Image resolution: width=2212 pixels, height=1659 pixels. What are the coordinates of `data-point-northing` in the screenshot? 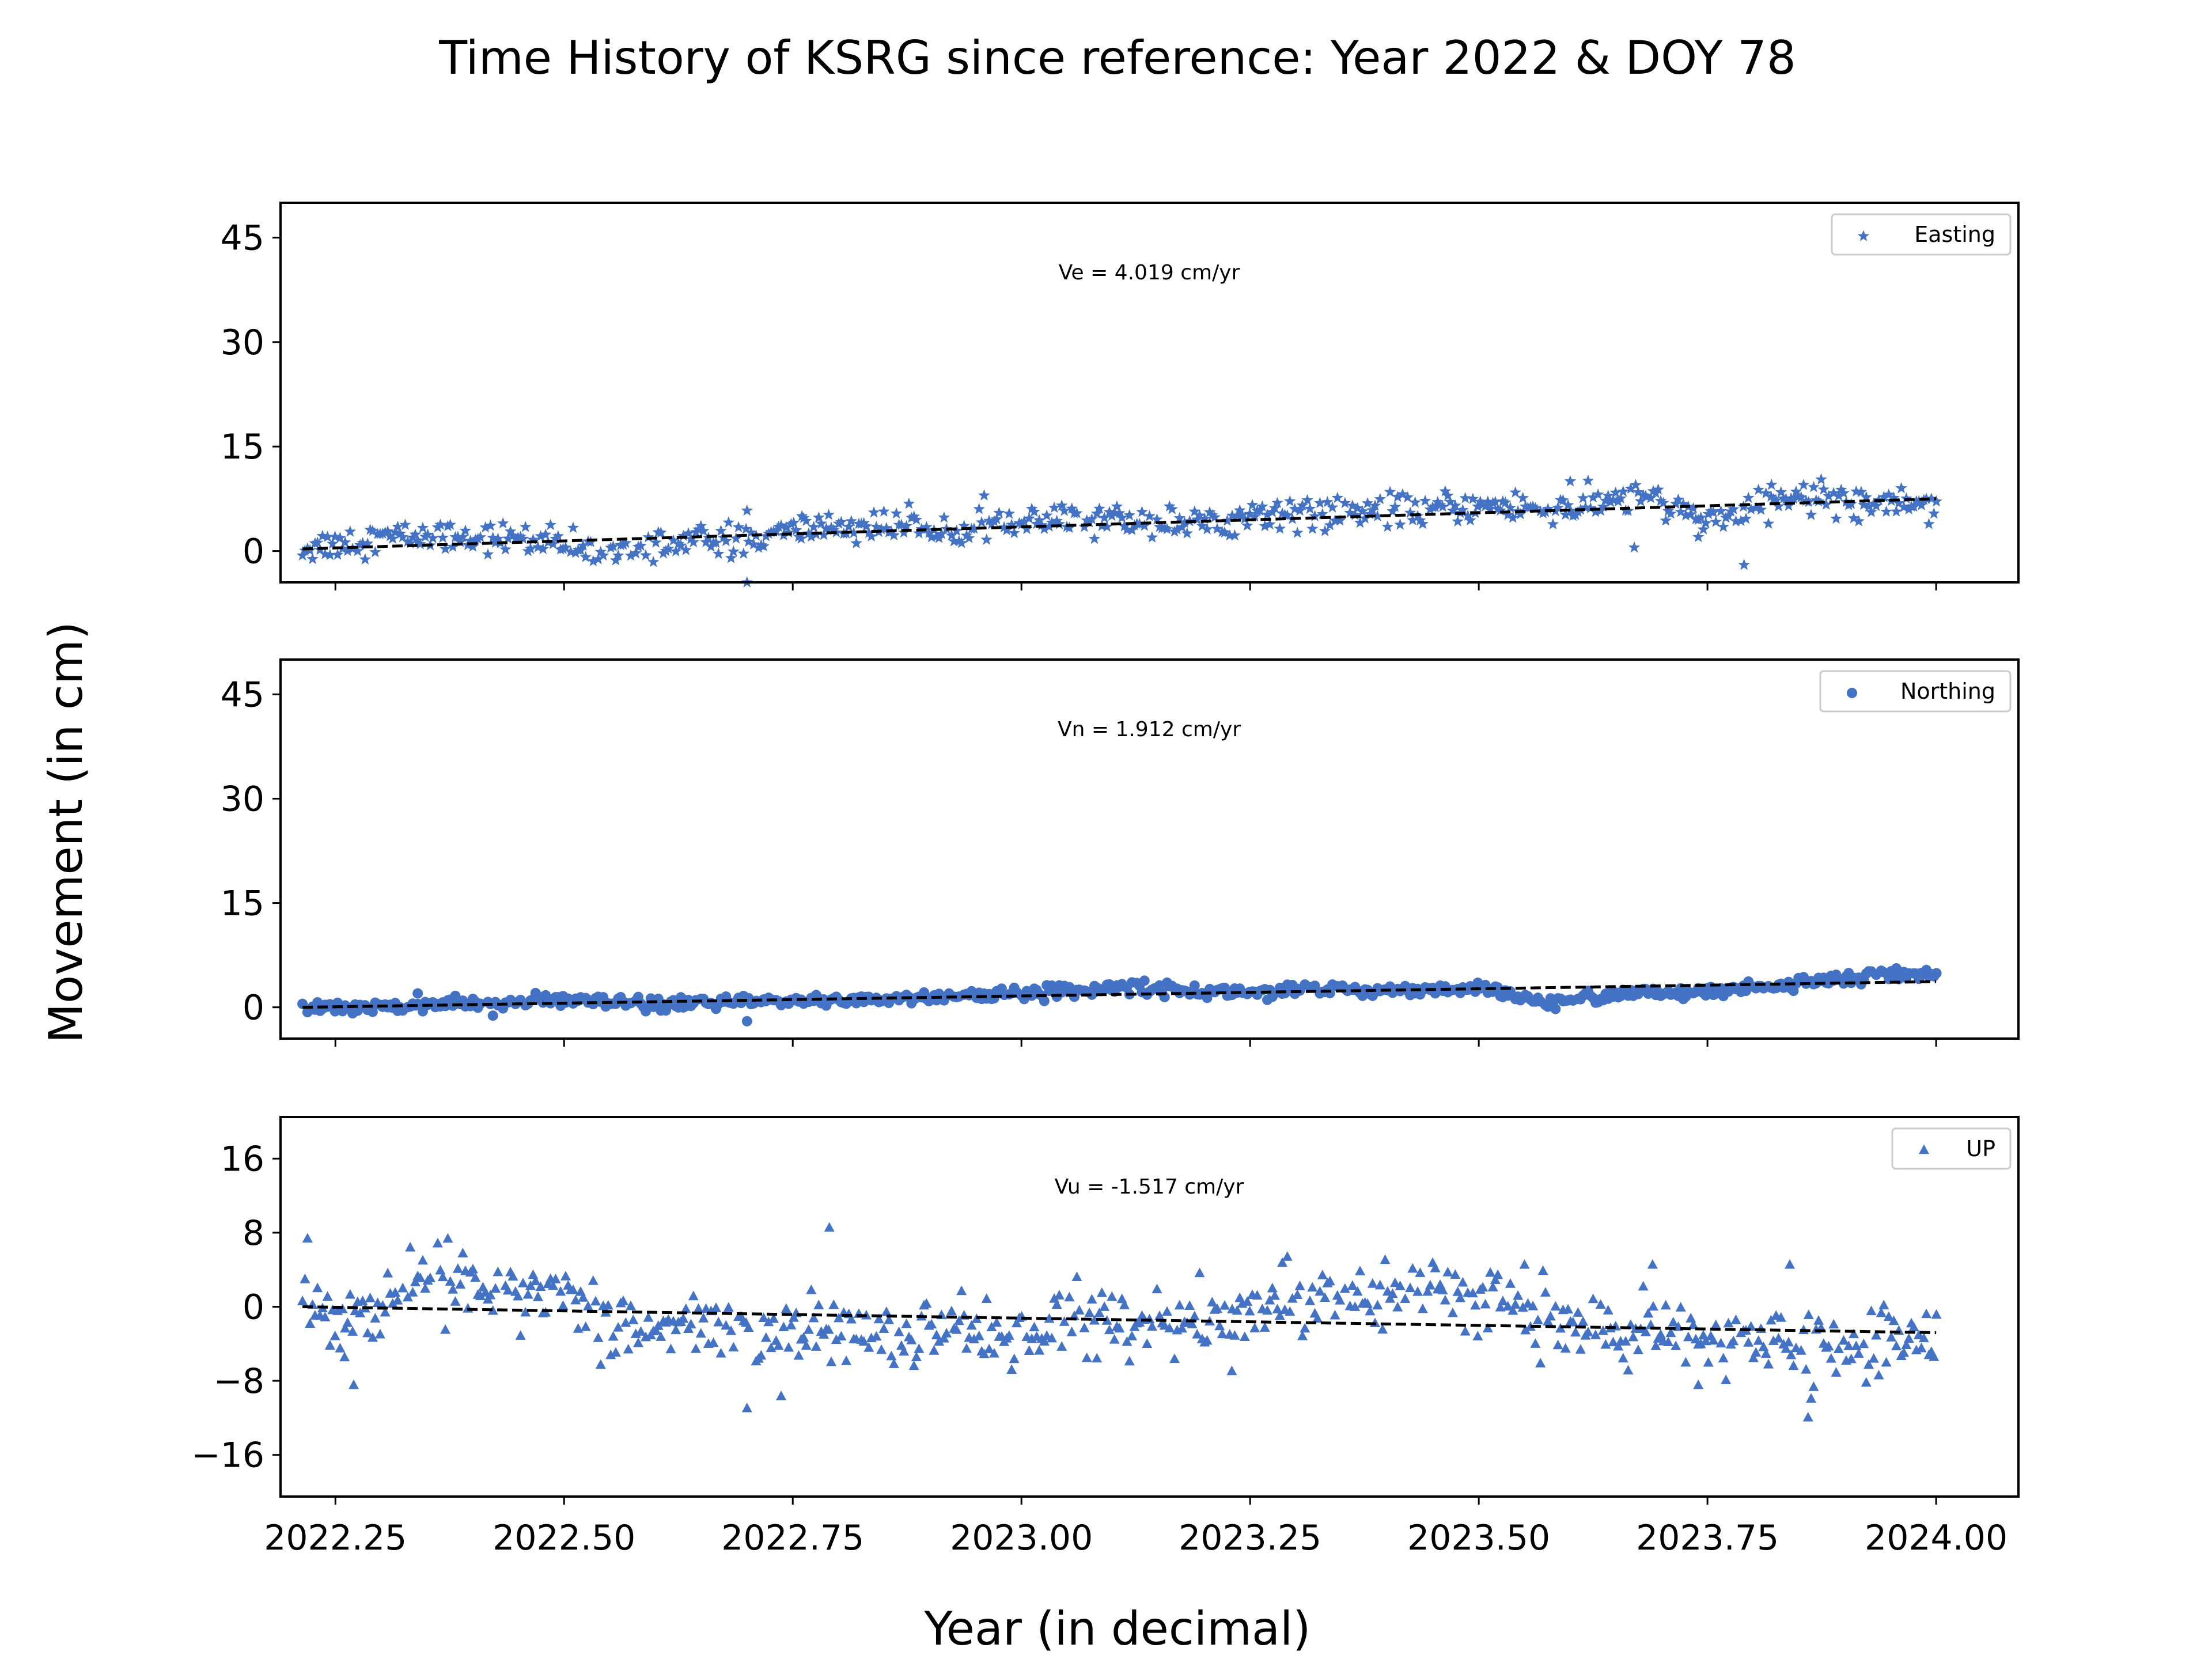 It's located at (1555, 1008).